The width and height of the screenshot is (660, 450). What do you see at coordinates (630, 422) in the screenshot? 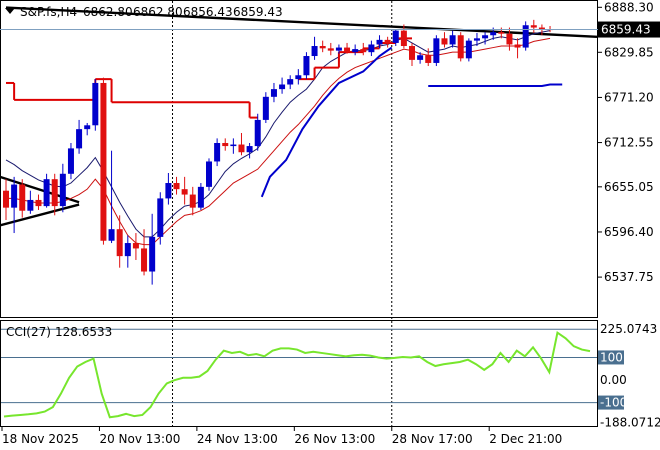
I see `cci-tick-label: -188.0712` at bounding box center [630, 422].